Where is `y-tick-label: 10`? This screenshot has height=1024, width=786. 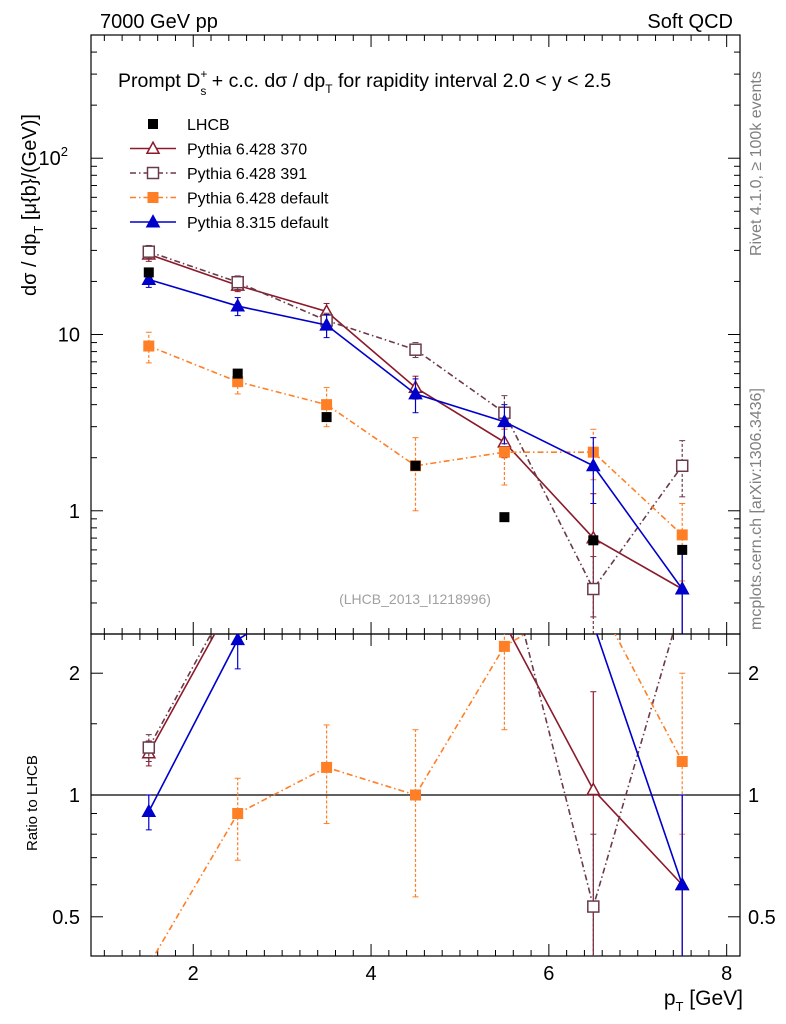
y-tick-label: 10 is located at coordinates (69, 336).